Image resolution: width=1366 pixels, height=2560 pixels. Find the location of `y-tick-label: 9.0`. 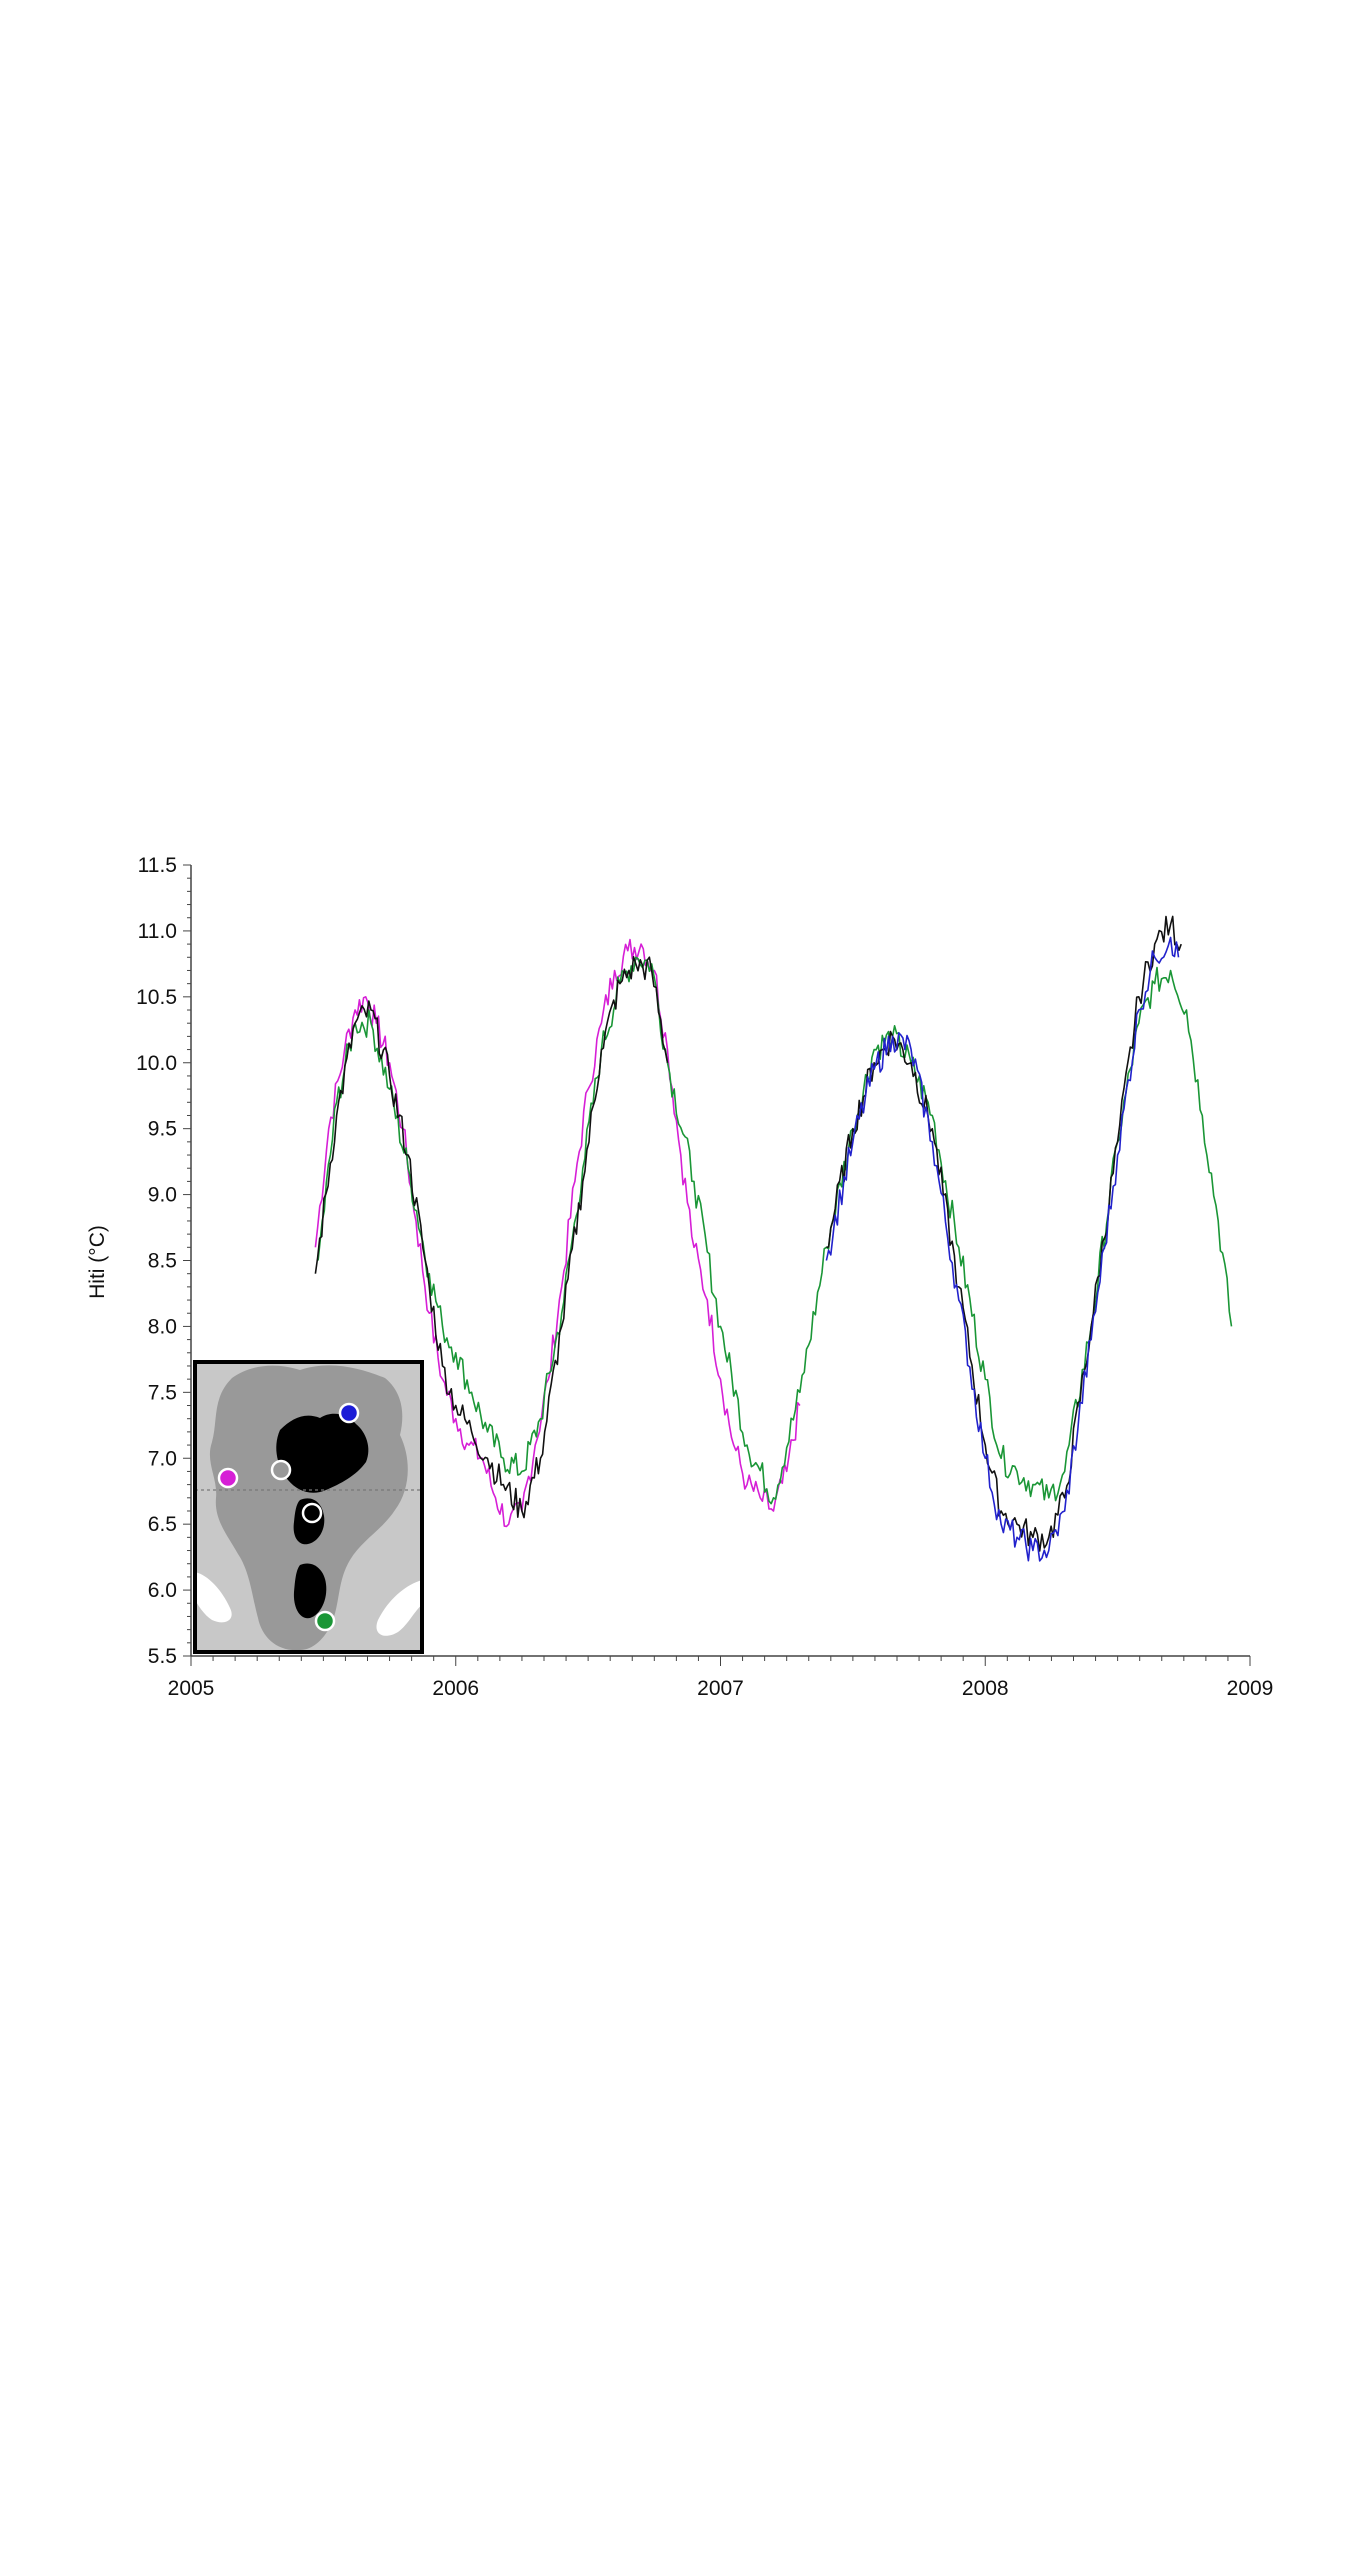

y-tick-label: 9.0 is located at coordinates (162, 1195).